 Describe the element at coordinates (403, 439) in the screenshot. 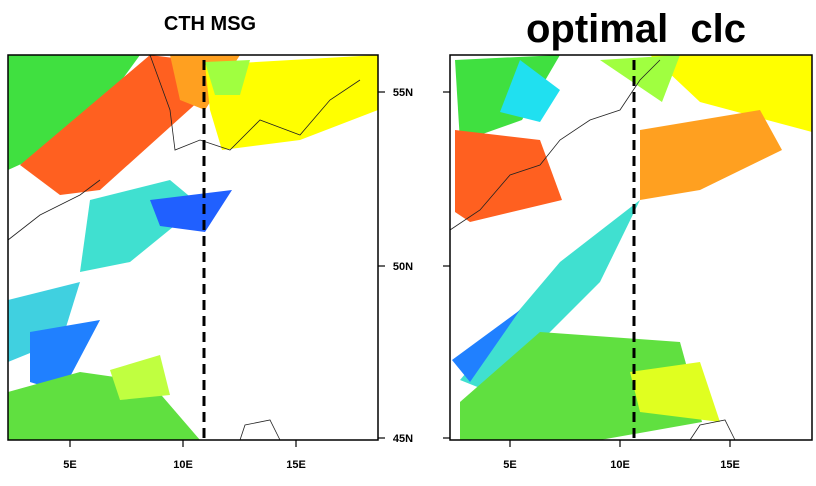

I see `y-label: 45N` at that location.